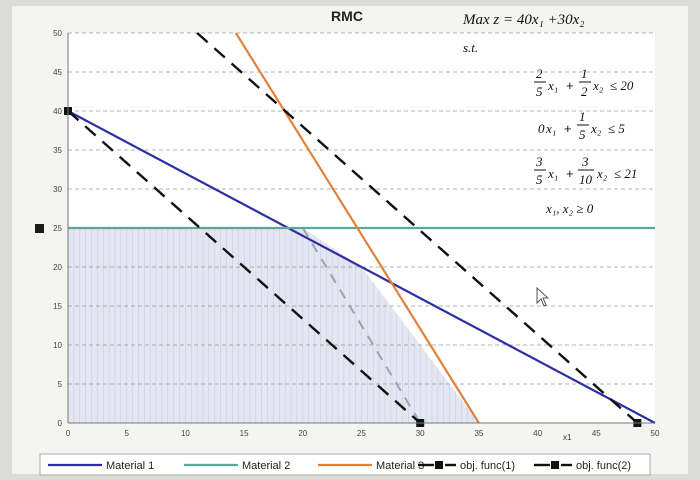 The image size is (700, 480). Describe the element at coordinates (57, 267) in the screenshot. I see `y-tick-label: 20` at that location.